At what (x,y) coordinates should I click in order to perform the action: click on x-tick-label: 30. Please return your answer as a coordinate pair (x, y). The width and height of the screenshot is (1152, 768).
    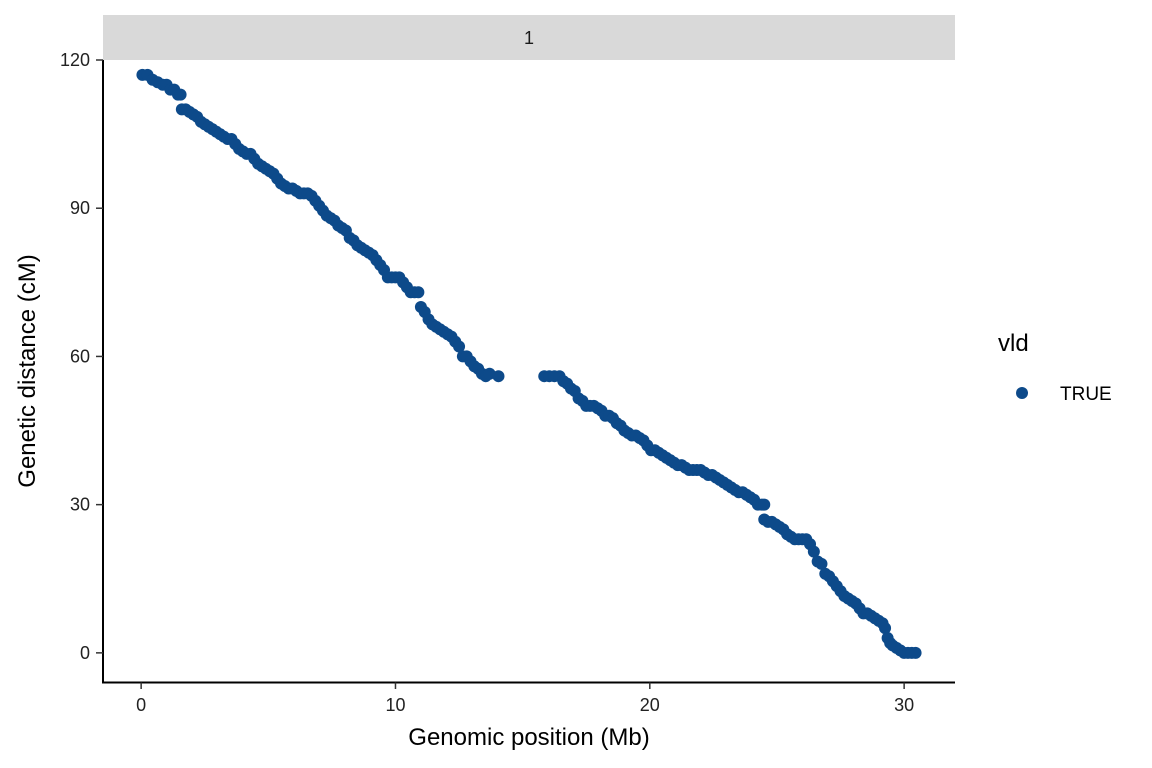
    Looking at the image, I should click on (904, 705).